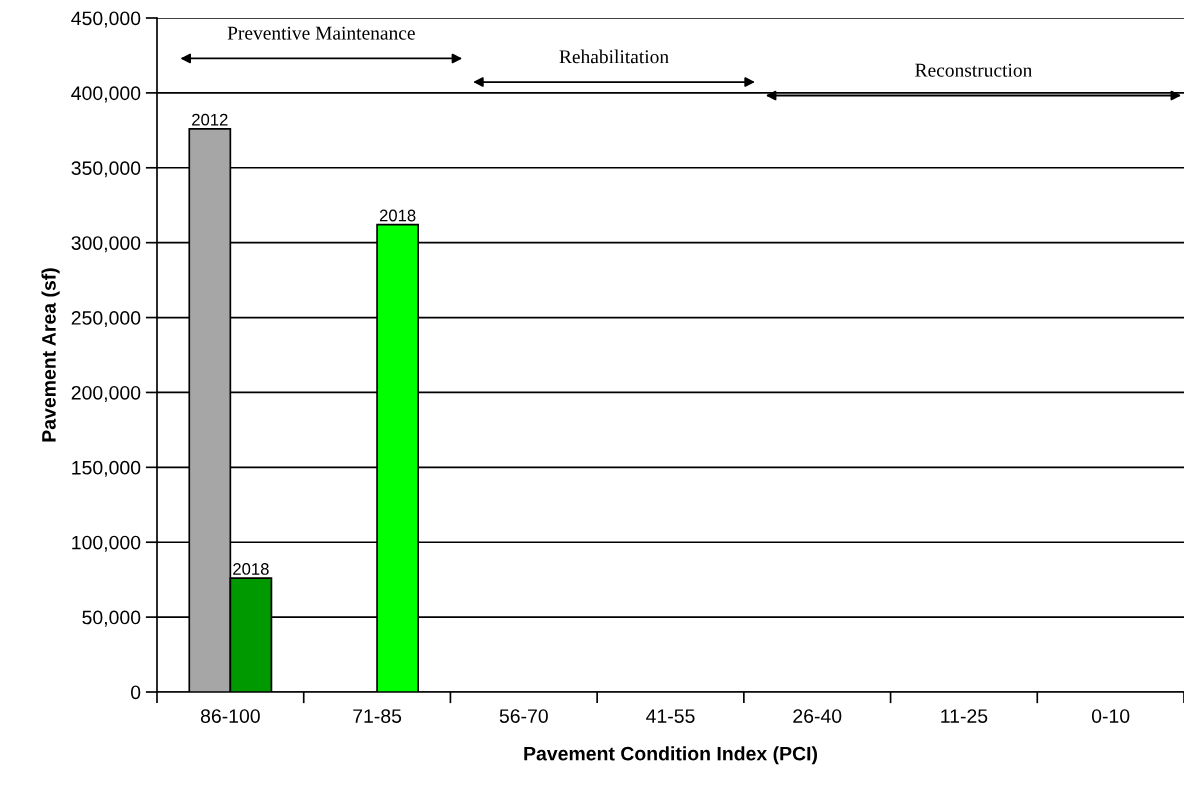 The image size is (1184, 785). Describe the element at coordinates (106, 393) in the screenshot. I see `y-tick-label: 200,000` at that location.